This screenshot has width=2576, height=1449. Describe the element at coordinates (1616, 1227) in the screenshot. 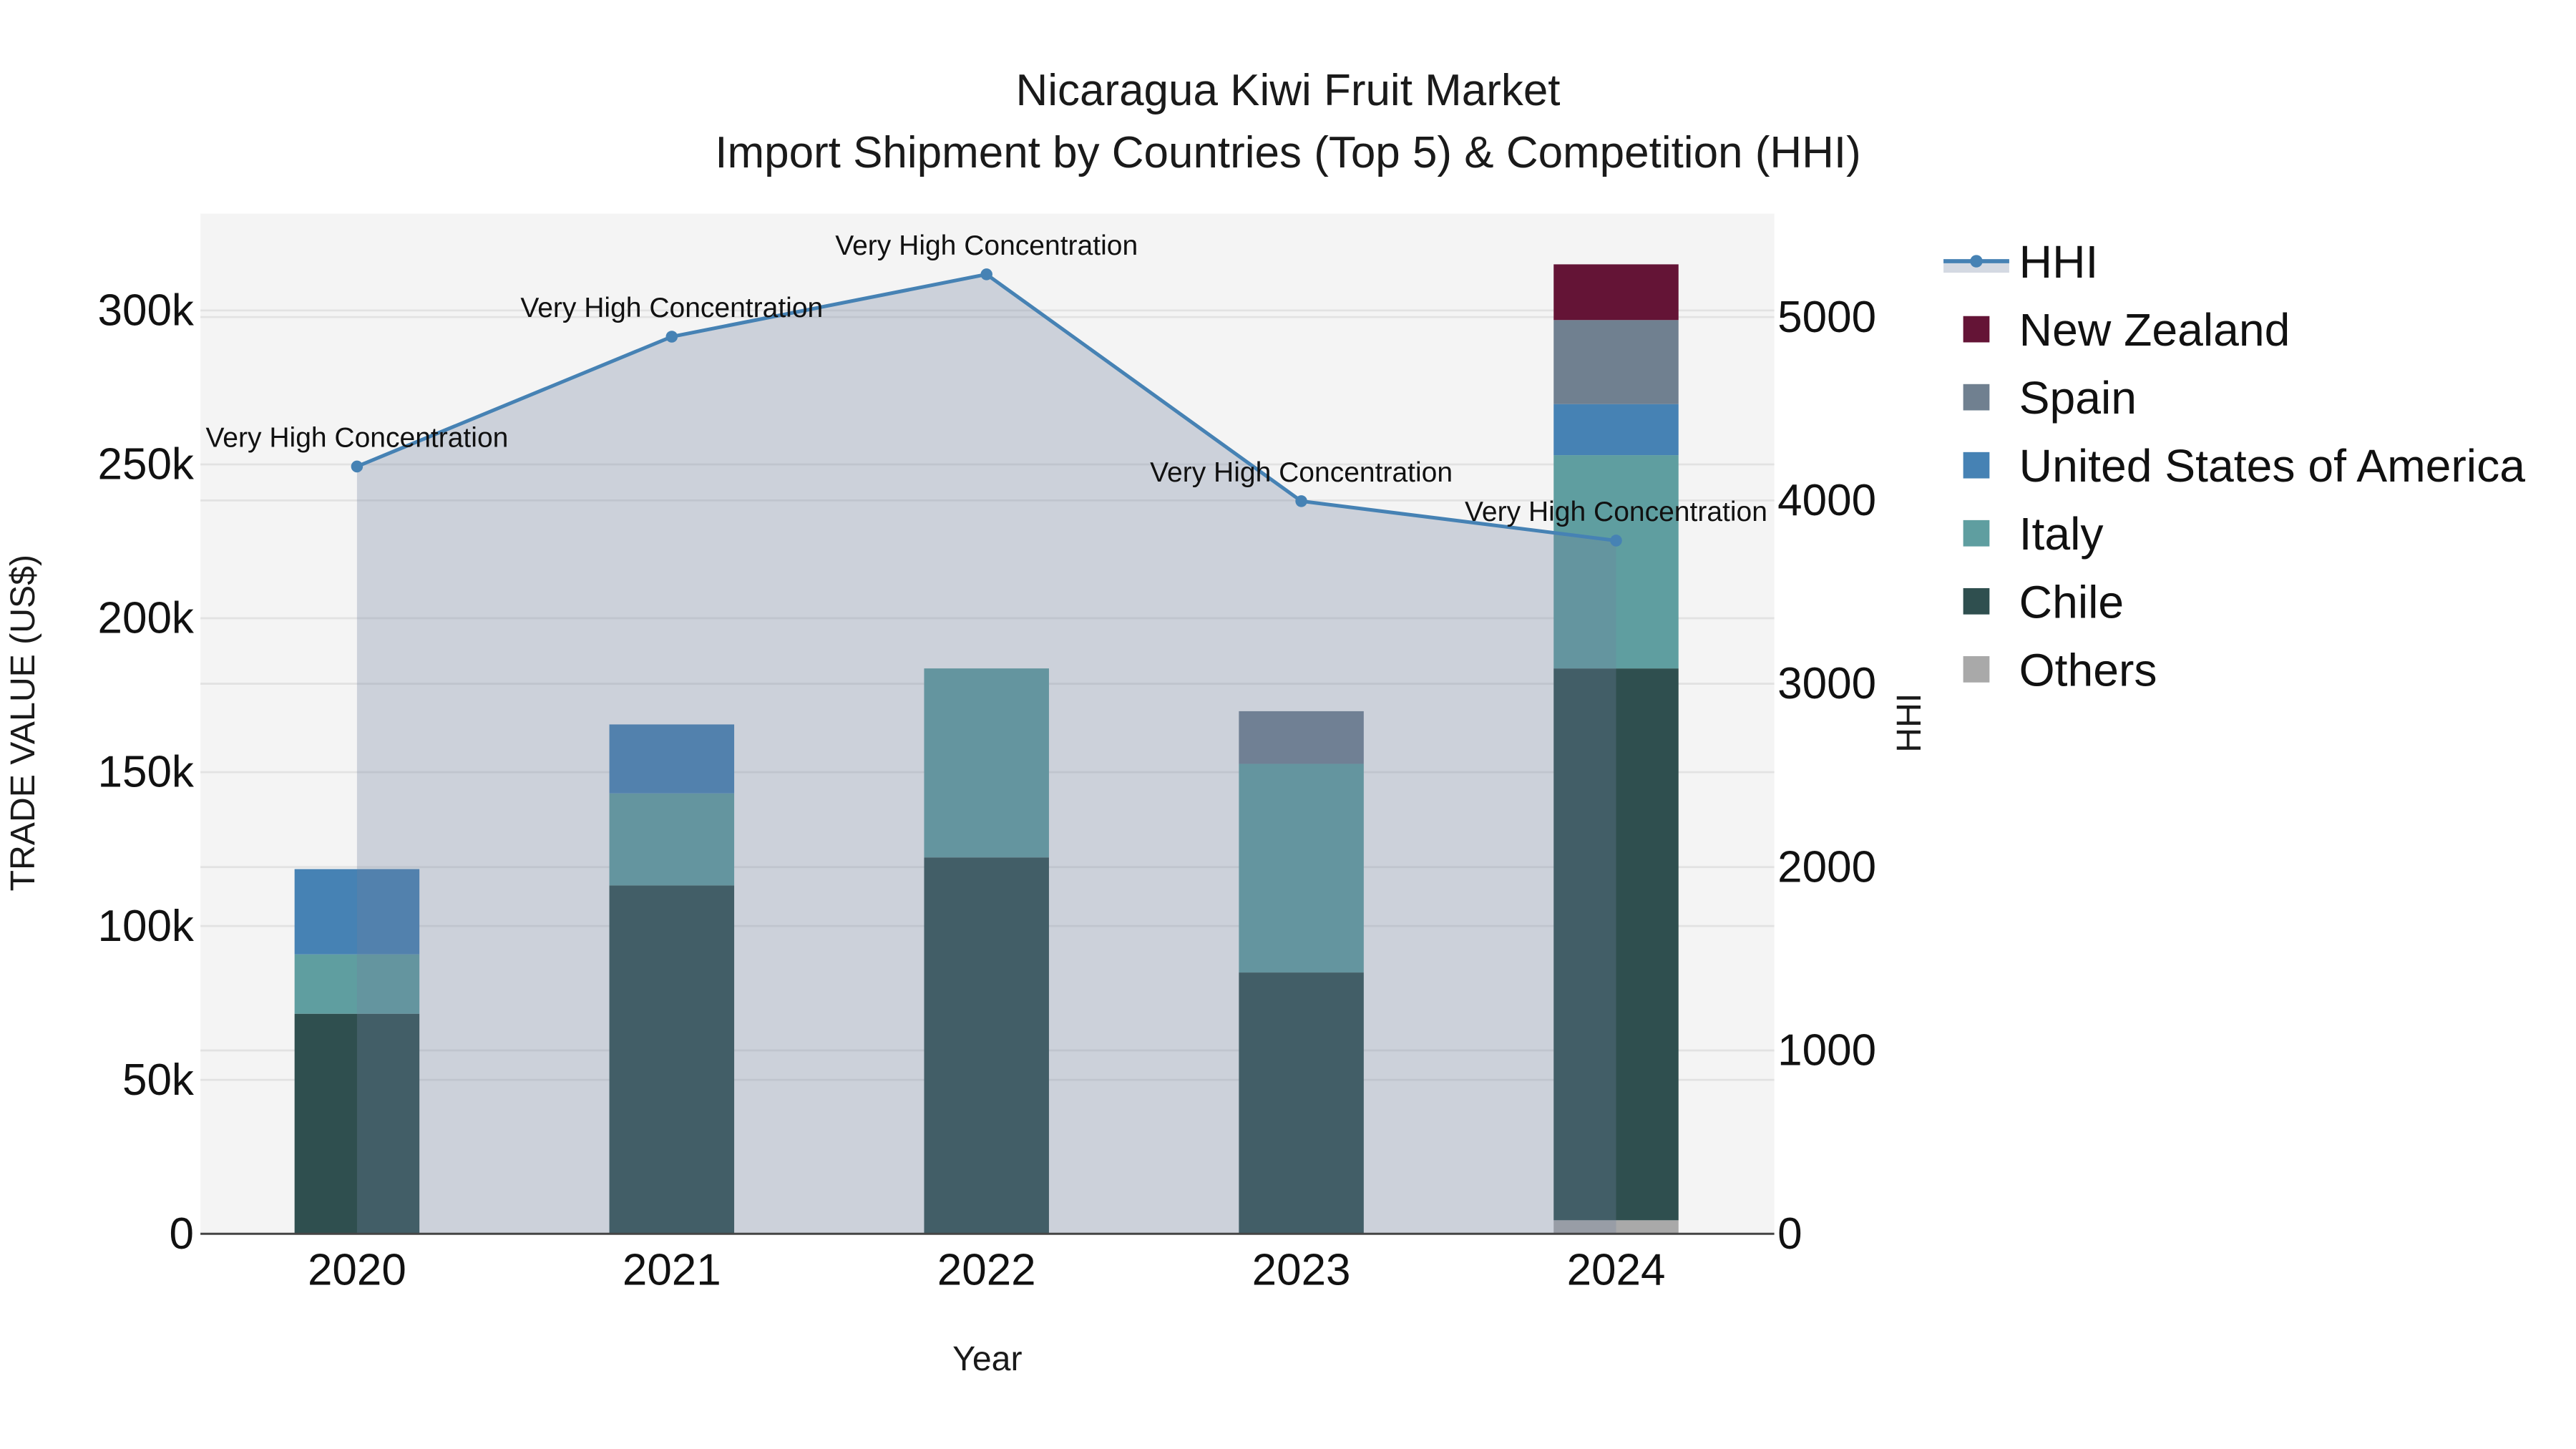

I see `bar-segment-others` at that location.